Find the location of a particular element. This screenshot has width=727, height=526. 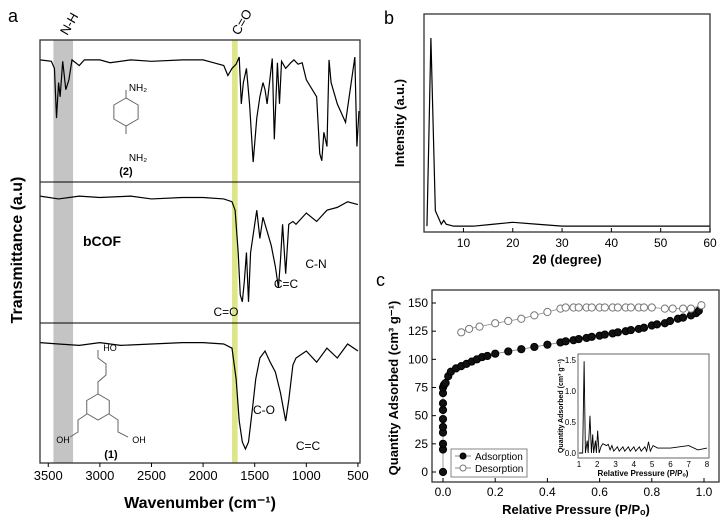

x-tick-label: 3500 is located at coordinates (48, 475).